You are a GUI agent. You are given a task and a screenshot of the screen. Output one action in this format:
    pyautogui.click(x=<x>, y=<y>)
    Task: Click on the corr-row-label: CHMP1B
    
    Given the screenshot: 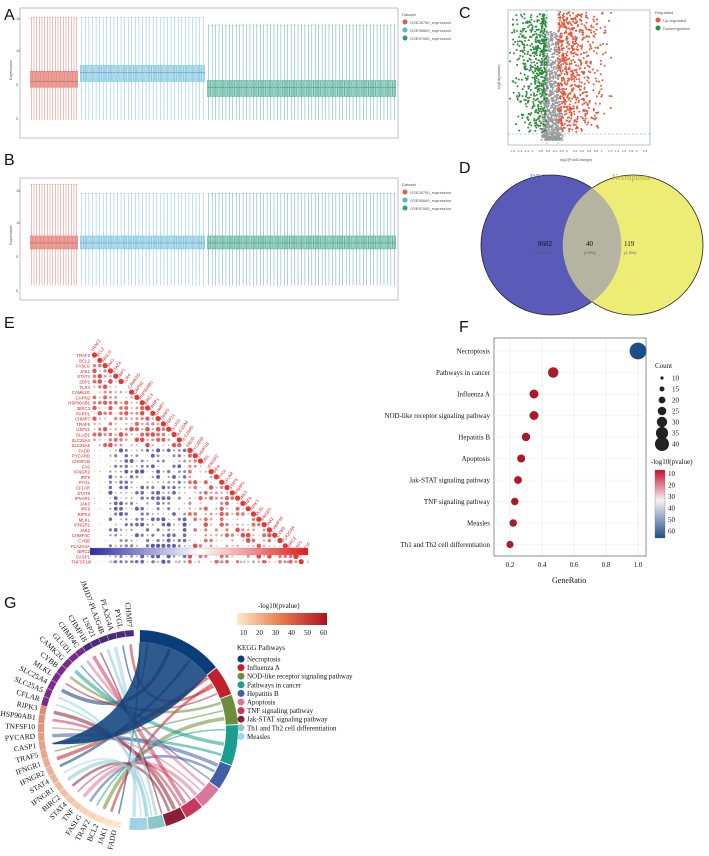 What is the action you would take?
    pyautogui.click(x=81, y=461)
    